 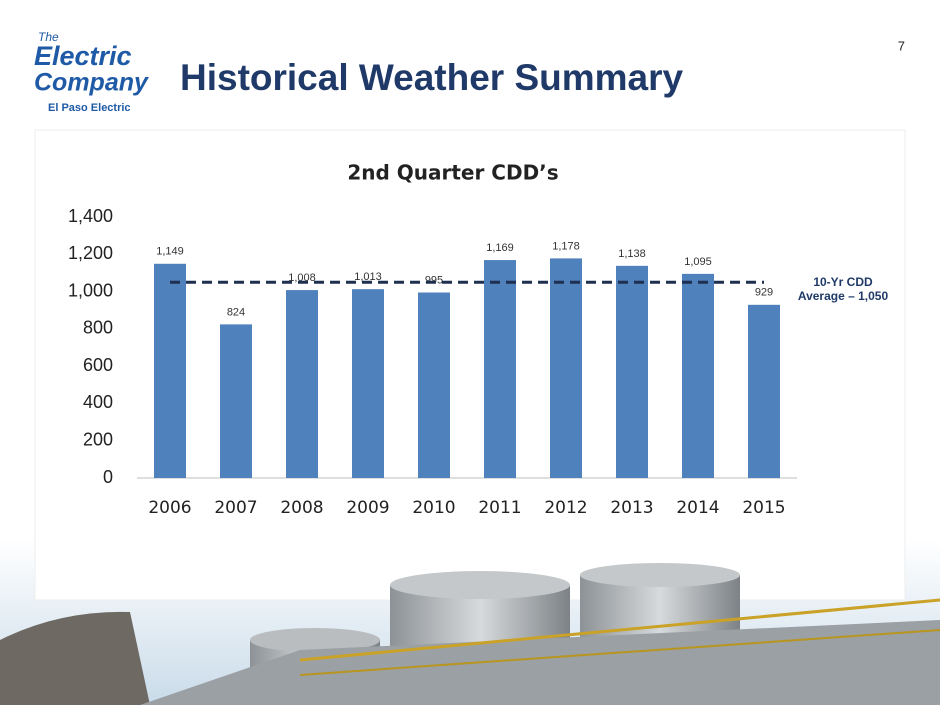 I want to click on y-tick-label: 1,200, so click(x=90, y=253).